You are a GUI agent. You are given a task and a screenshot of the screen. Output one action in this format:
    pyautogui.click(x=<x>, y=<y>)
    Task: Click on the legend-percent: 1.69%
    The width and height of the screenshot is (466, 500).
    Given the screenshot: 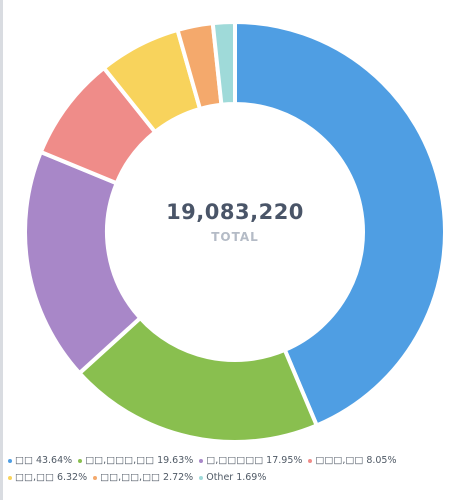 What is the action you would take?
    pyautogui.click(x=251, y=477)
    